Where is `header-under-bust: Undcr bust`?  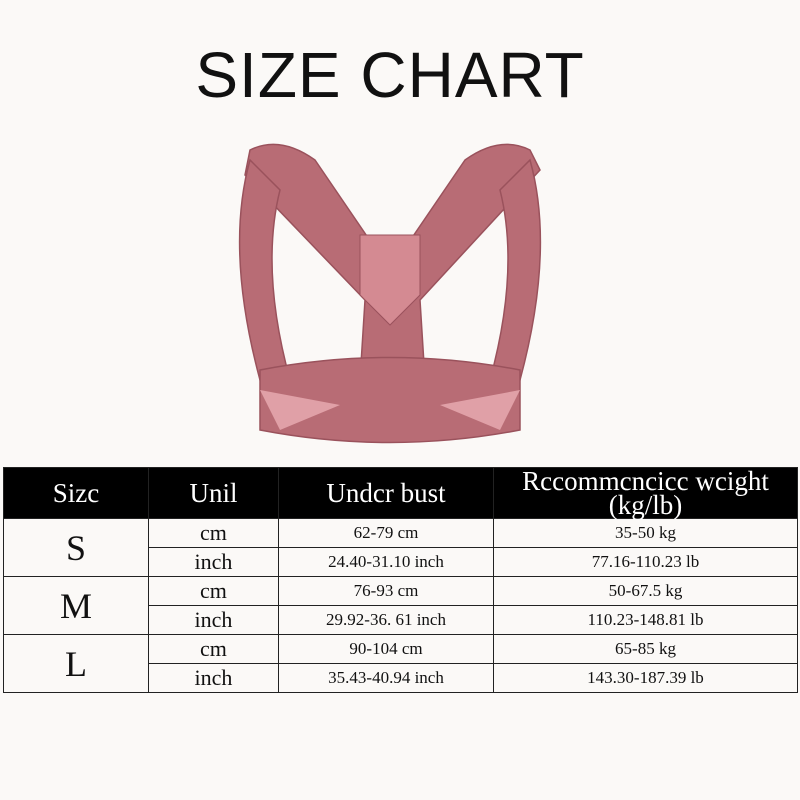
header-under-bust: Undcr bust is located at coordinates (386, 493).